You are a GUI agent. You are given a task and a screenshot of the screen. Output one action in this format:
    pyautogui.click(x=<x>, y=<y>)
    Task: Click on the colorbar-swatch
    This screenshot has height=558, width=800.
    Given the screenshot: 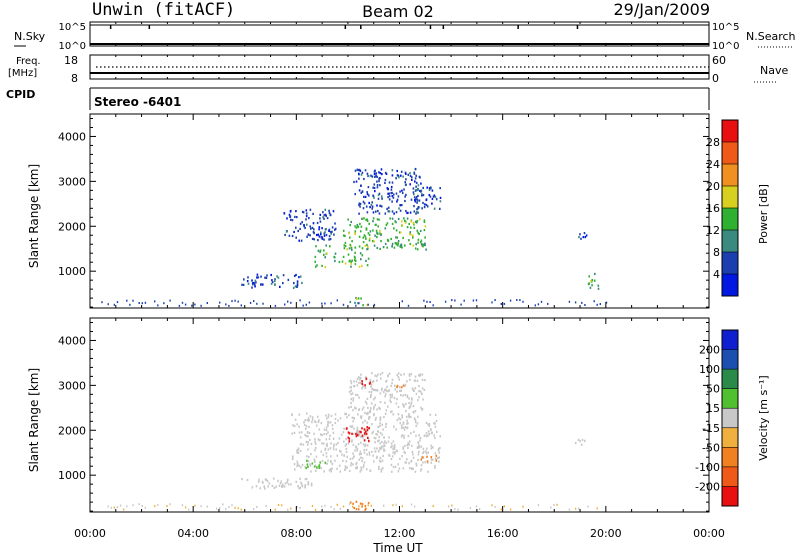 What is the action you would take?
    pyautogui.click(x=730, y=263)
    